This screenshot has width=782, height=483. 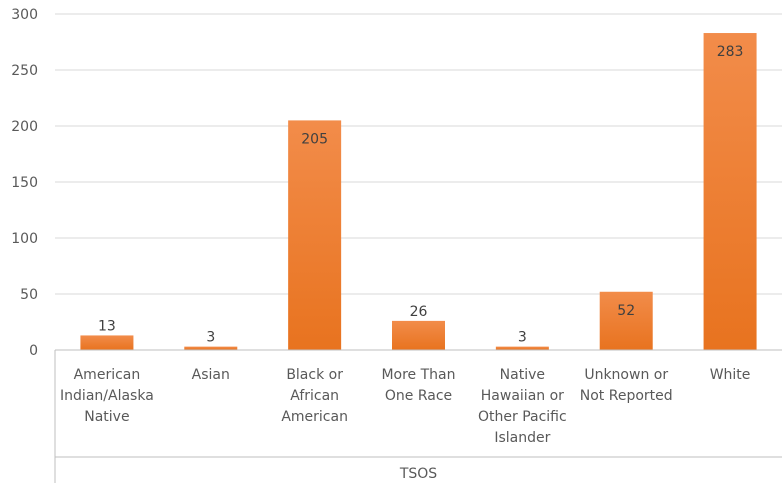 What do you see at coordinates (522, 396) in the screenshot?
I see `x-tick-label: Hawaiian or` at bounding box center [522, 396].